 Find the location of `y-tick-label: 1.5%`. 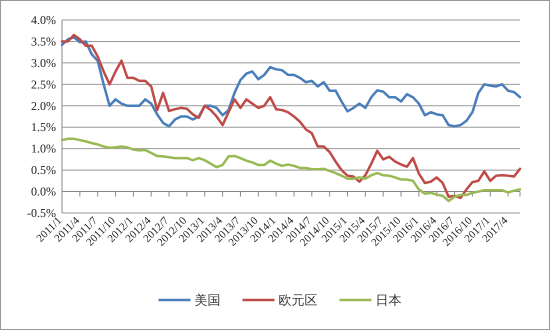

y-tick-label: 1.5% is located at coordinates (43, 127).